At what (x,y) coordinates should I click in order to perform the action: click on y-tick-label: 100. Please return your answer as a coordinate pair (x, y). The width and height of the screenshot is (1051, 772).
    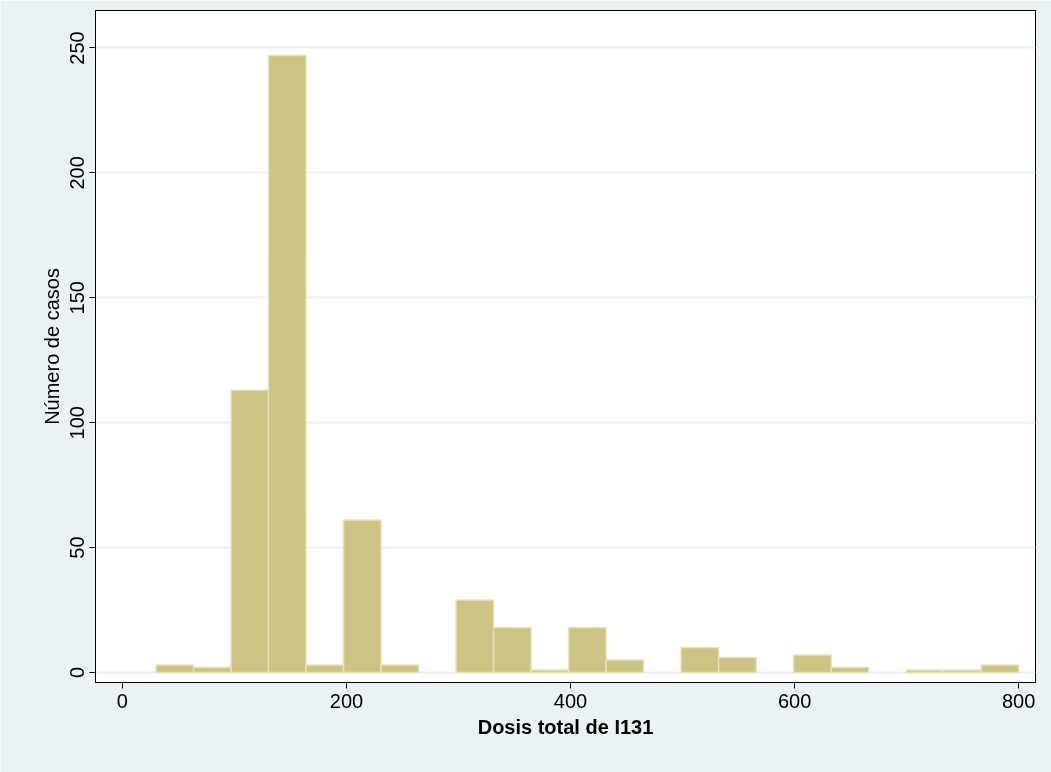
    Looking at the image, I should click on (77, 423).